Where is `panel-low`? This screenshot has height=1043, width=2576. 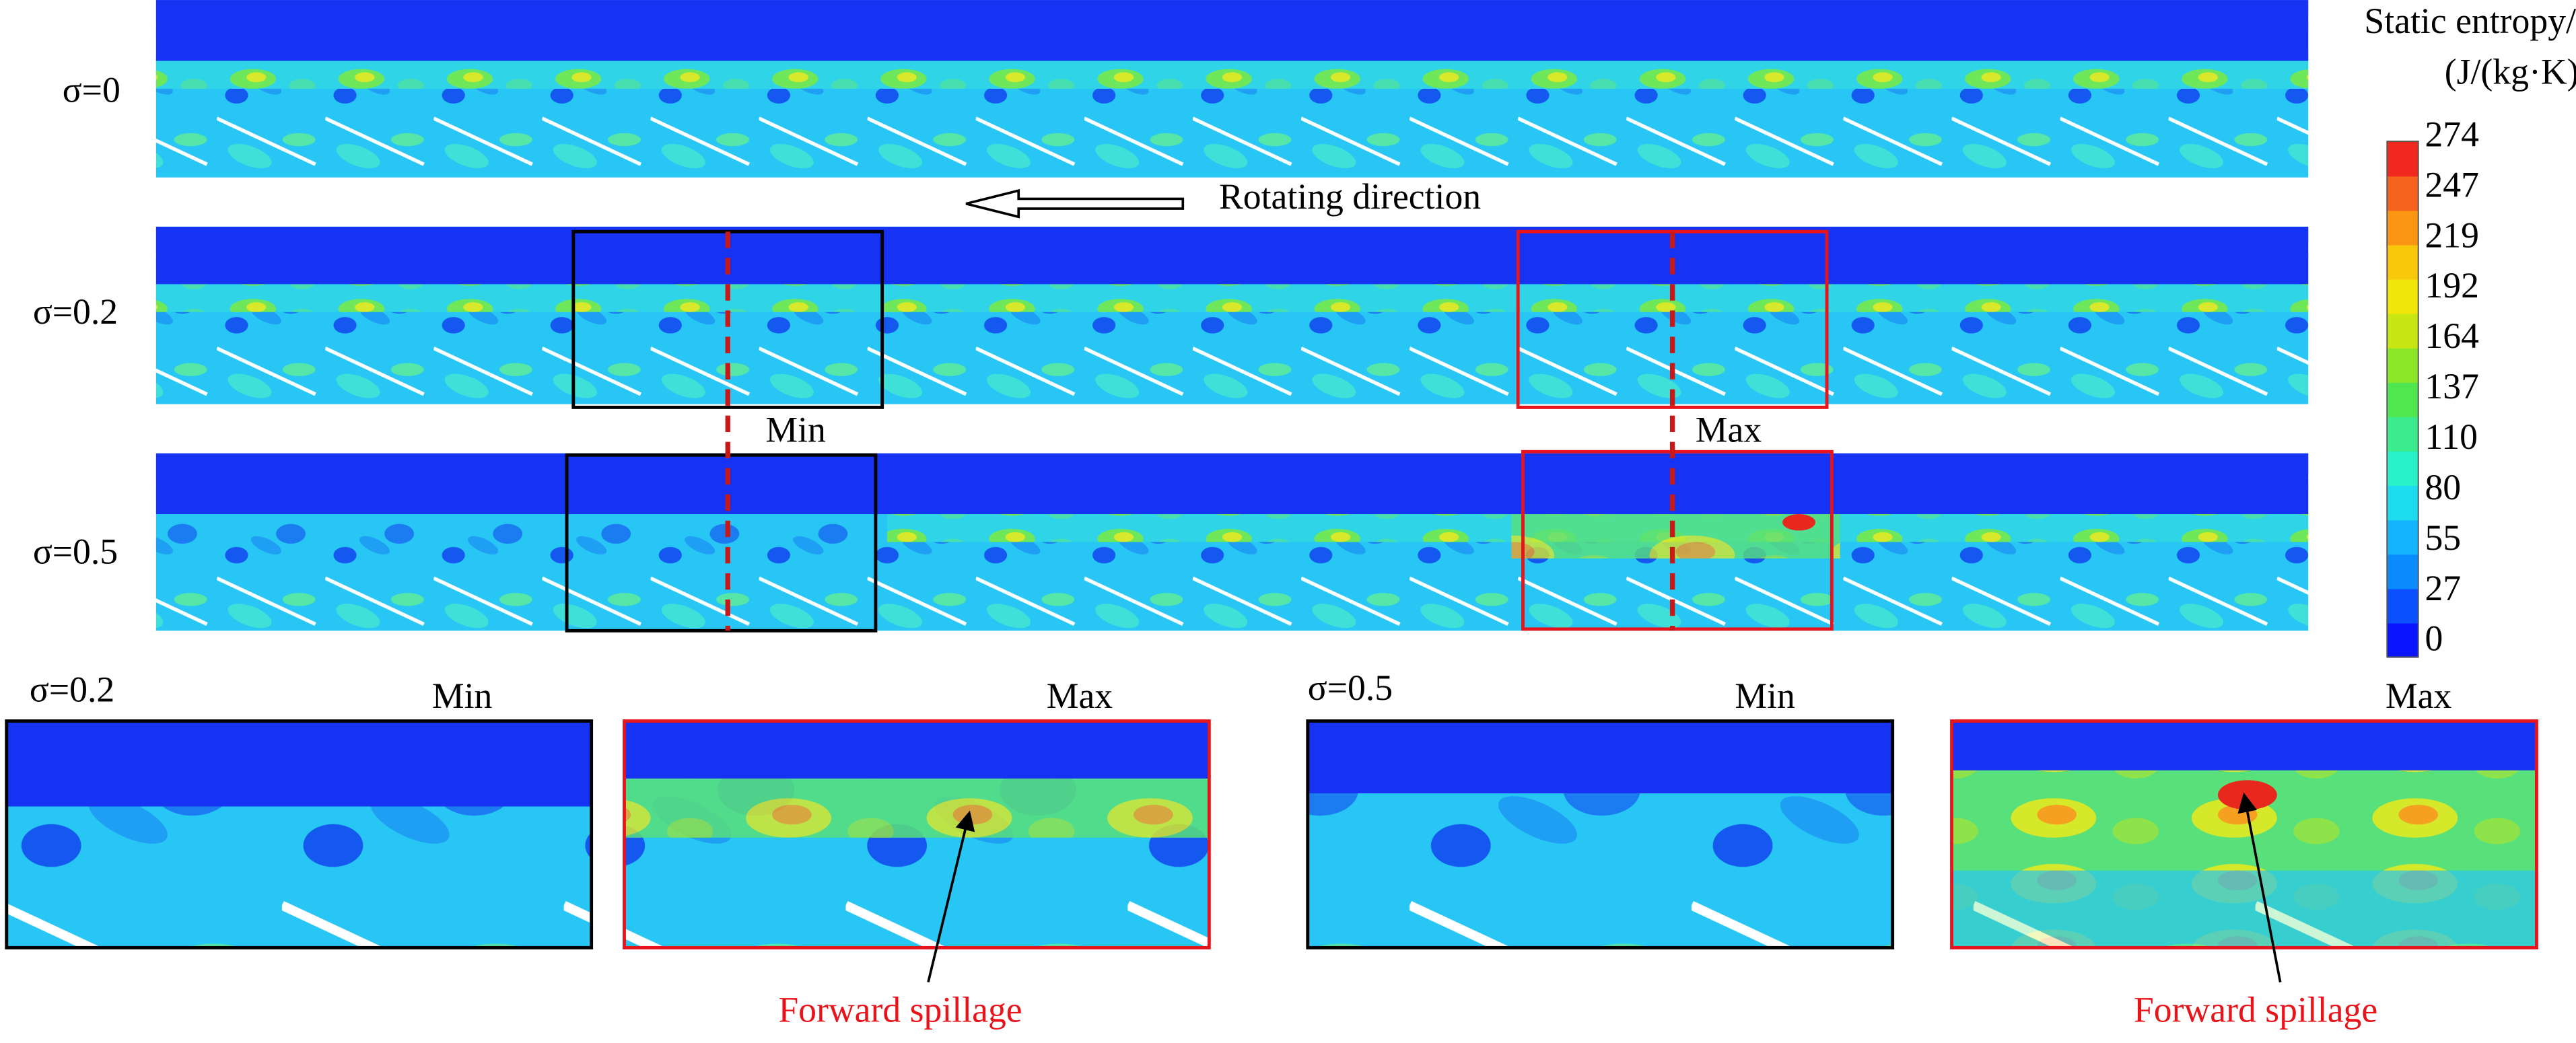 panel-low is located at coordinates (2244, 909).